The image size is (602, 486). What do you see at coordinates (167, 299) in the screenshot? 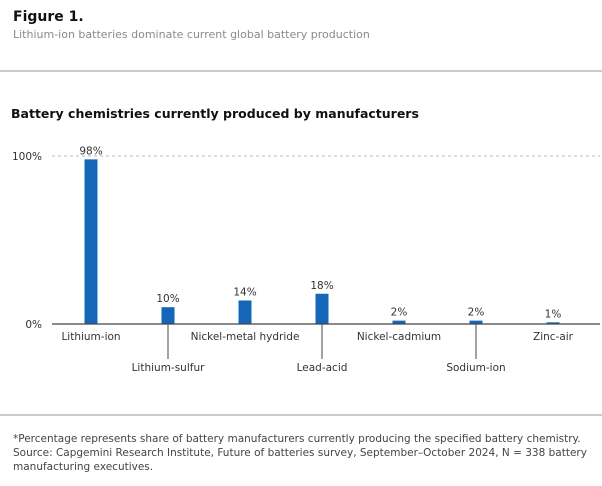
I see `data-label: 10%` at bounding box center [167, 299].